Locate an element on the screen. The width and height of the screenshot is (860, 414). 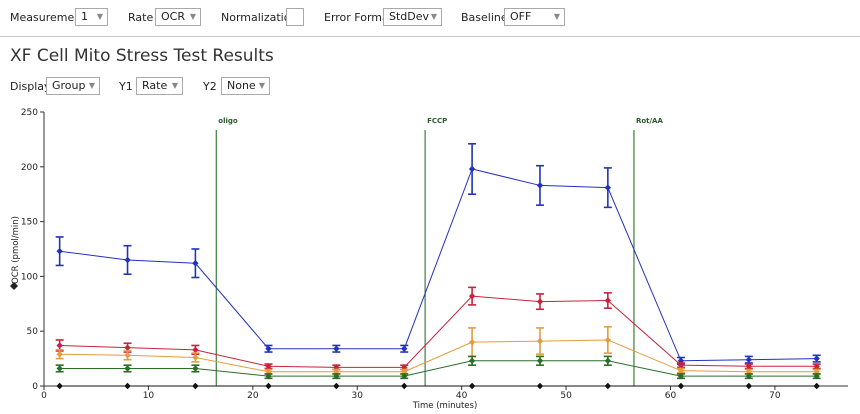
baseline-dropdown: OFF ▼ is located at coordinates (534, 17).